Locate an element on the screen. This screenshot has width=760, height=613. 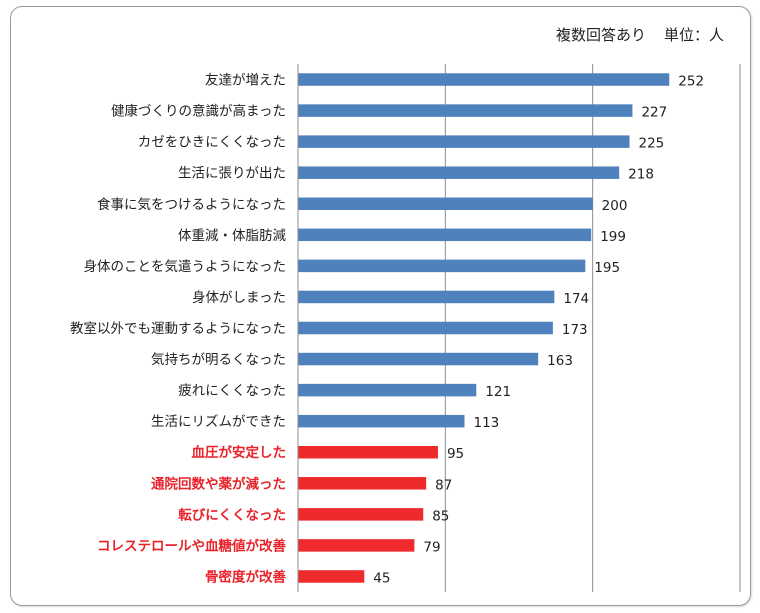
category-label: 転びにくくなった is located at coordinates (232, 514).